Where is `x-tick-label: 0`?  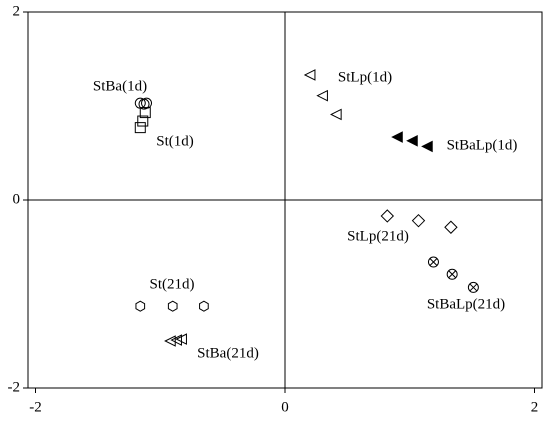 x-tick-label: 0 is located at coordinates (285, 407).